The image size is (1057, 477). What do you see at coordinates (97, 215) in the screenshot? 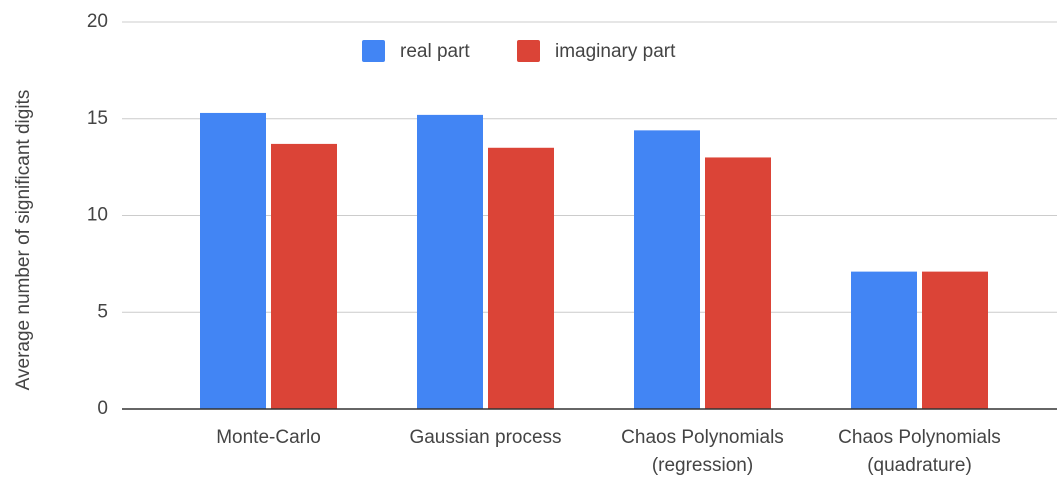
I see `y-tick-label: 10` at bounding box center [97, 215].